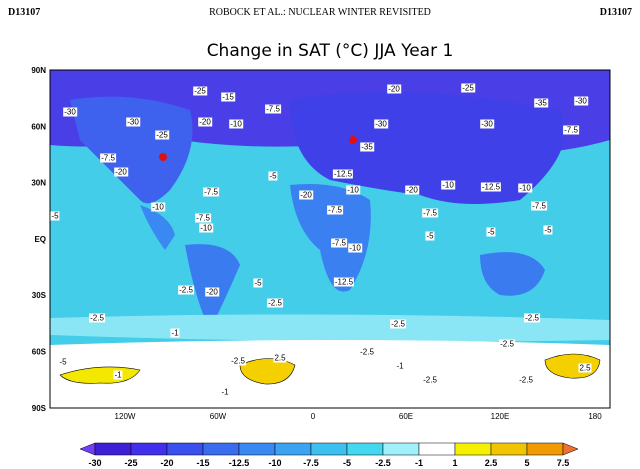 Image resolution: width=640 pixels, height=469 pixels. Describe the element at coordinates (218, 416) in the screenshot. I see `lon-label: 60W` at that location.